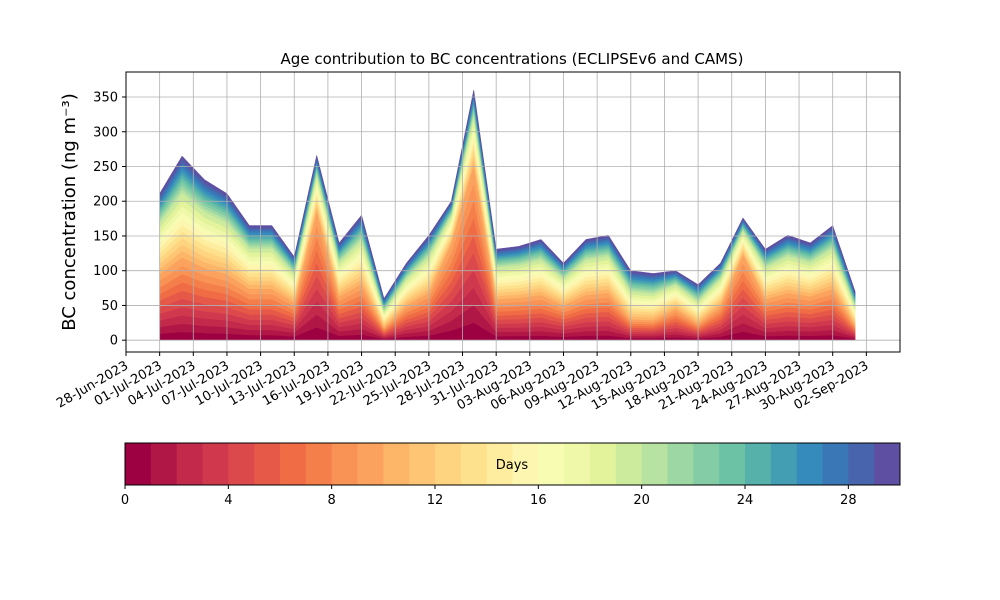 This screenshot has height=600, width=1000. Describe the element at coordinates (105, 271) in the screenshot. I see `y-tick-label: 100` at that location.